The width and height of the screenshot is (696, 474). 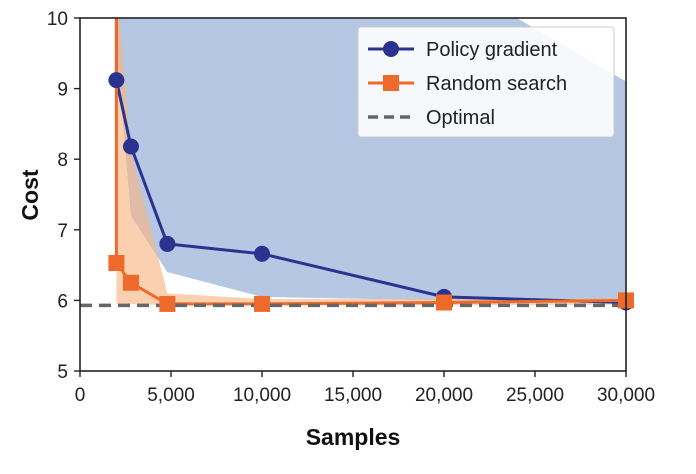 I want to click on legend-marker-random-search, so click(x=391, y=83).